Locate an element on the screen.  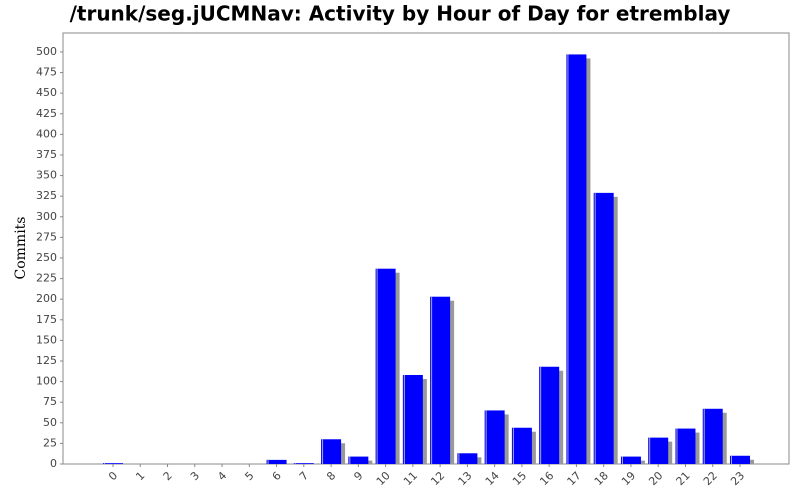
x-tick-label: 2 is located at coordinates (168, 476).